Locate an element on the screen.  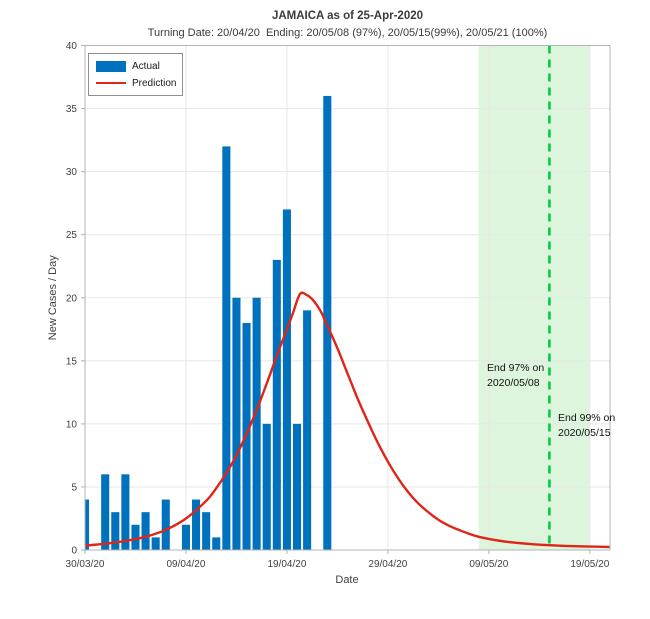
annotation-end99-line1: End 99% on is located at coordinates (587, 418).